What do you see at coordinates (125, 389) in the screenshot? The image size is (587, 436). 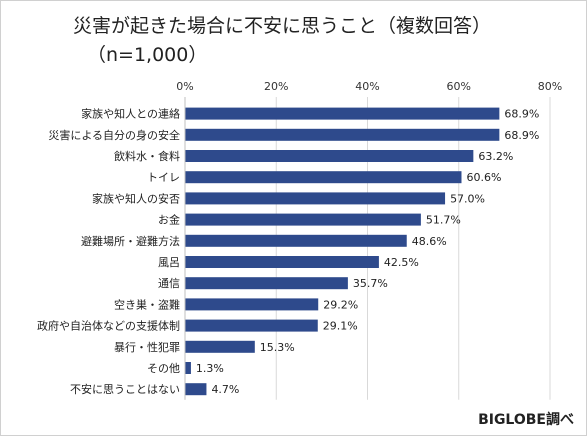 I see `category-label: 不安に思うことはない` at bounding box center [125, 389].